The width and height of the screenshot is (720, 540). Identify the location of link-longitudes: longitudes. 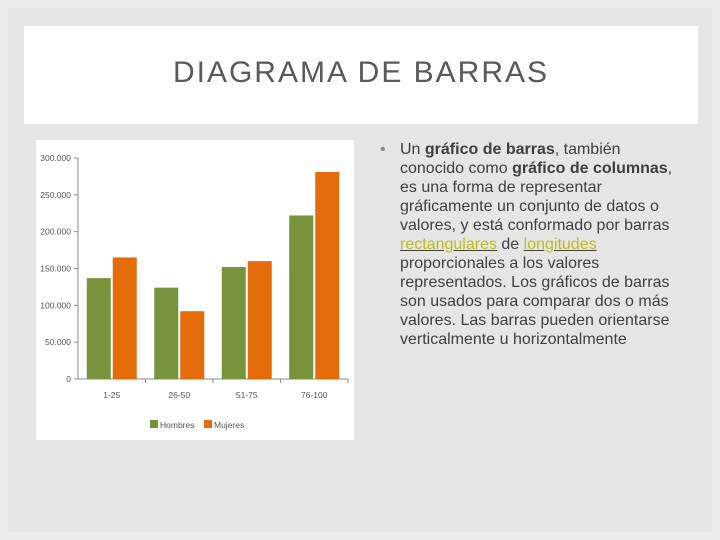
(560, 244).